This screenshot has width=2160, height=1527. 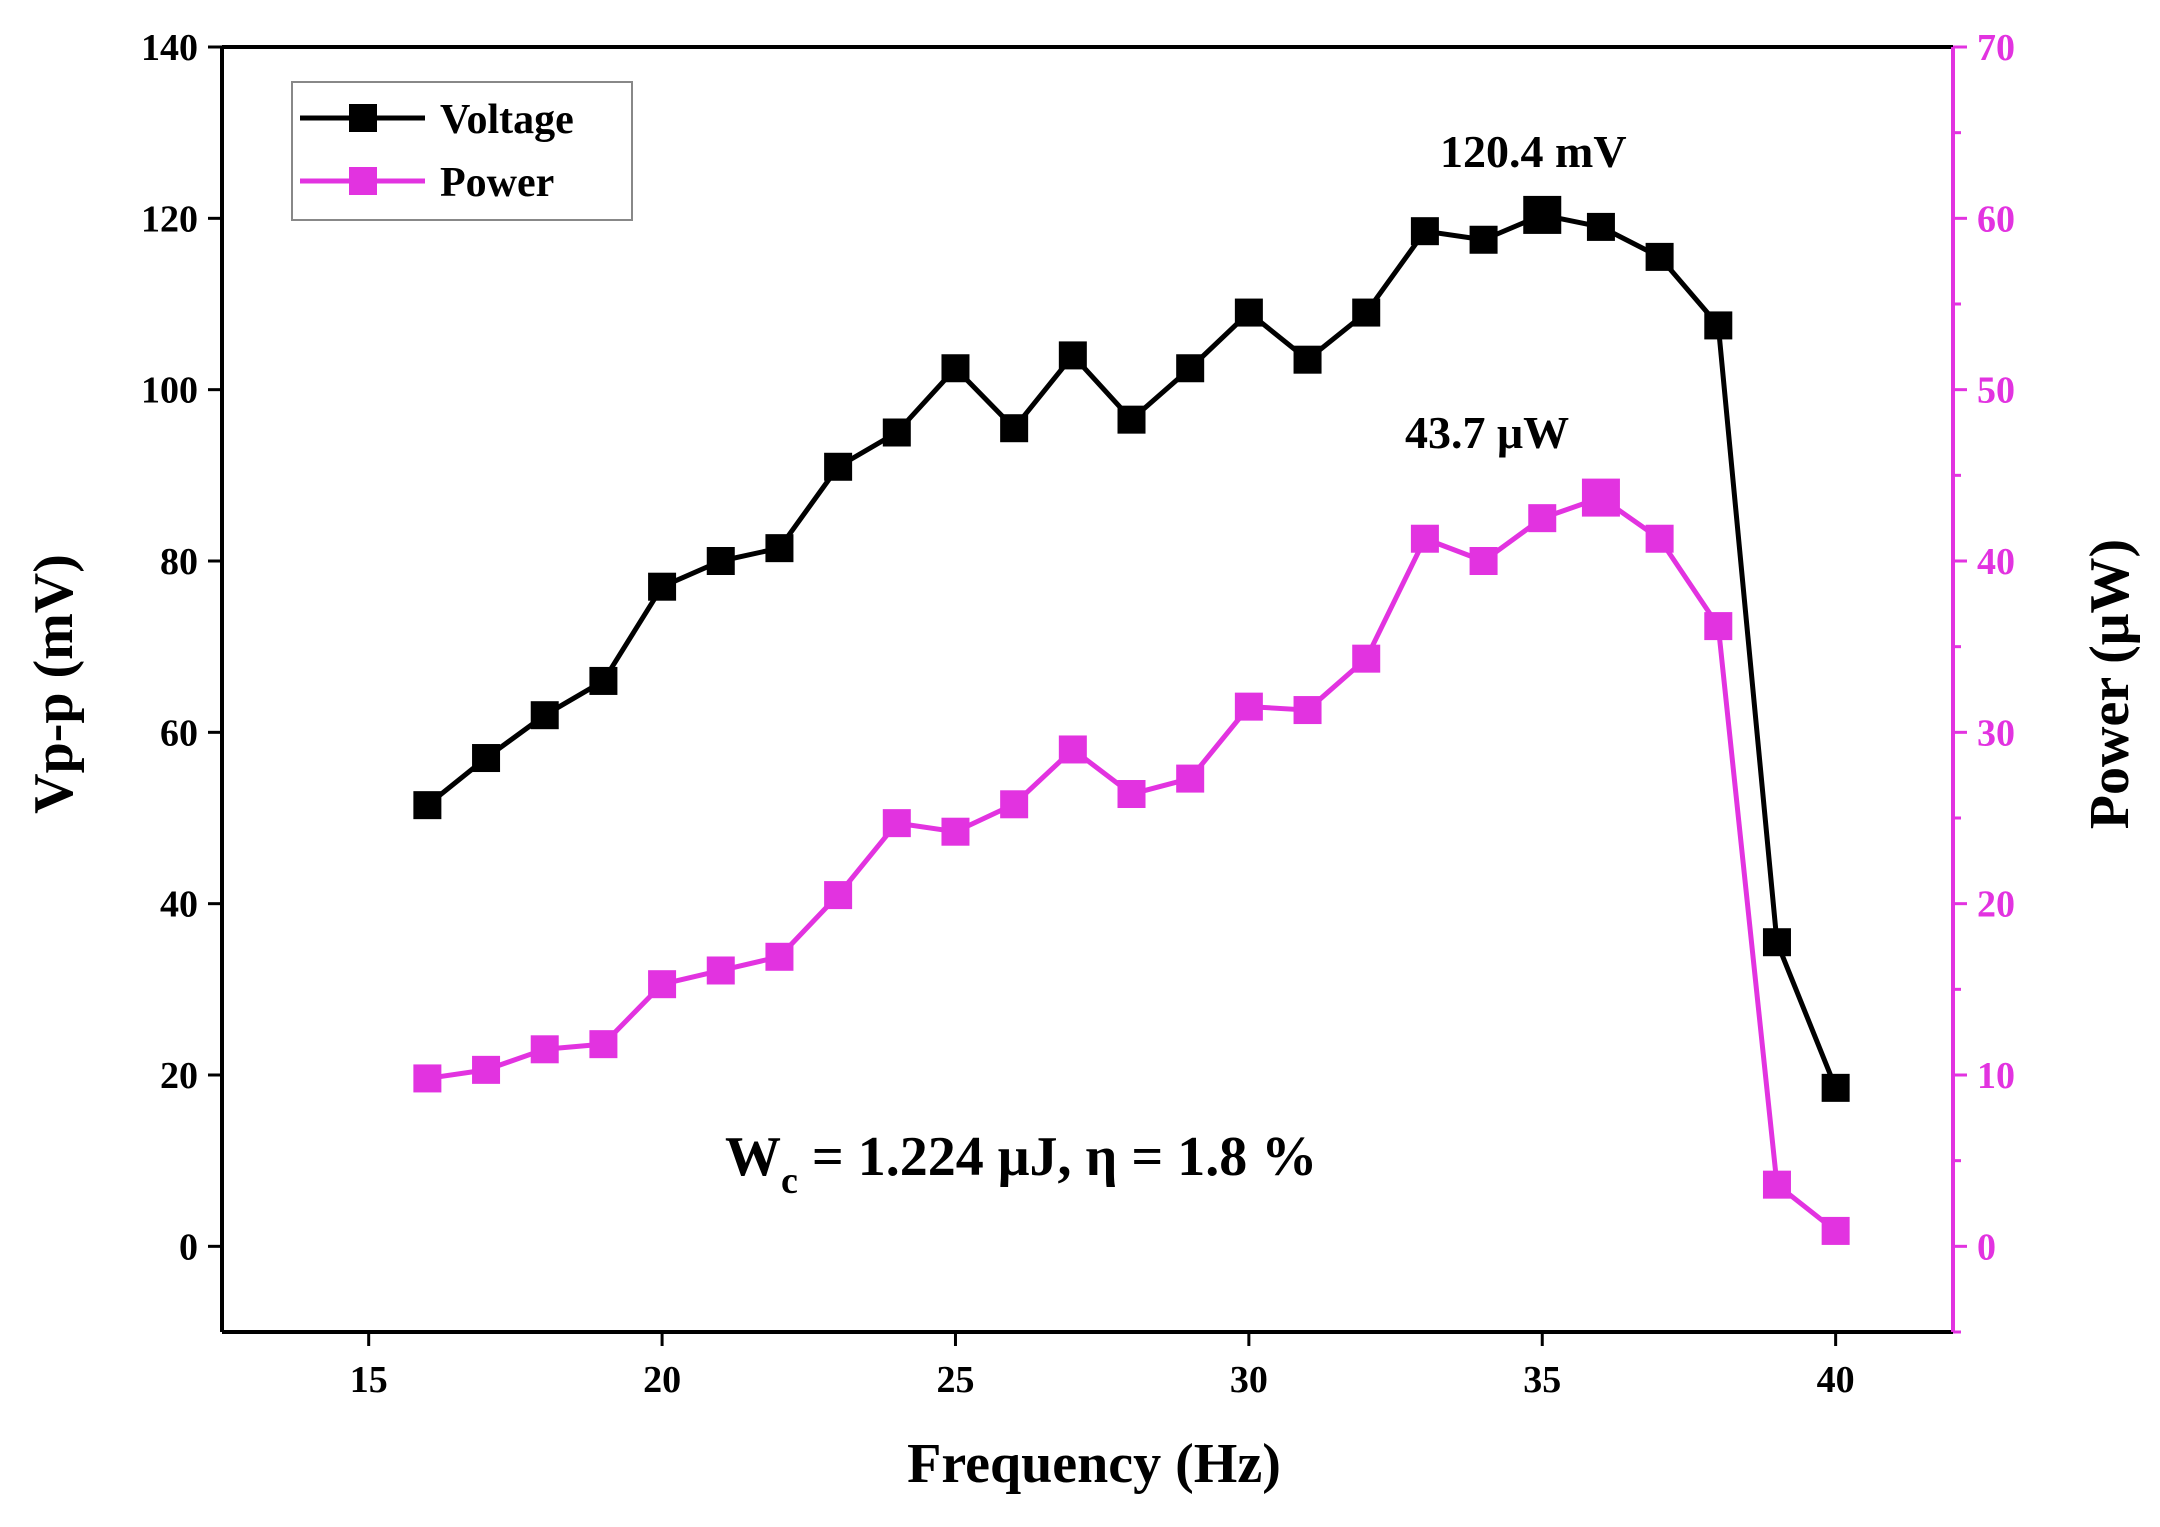 I want to click on y-left-tick-label: 120, so click(x=169, y=219).